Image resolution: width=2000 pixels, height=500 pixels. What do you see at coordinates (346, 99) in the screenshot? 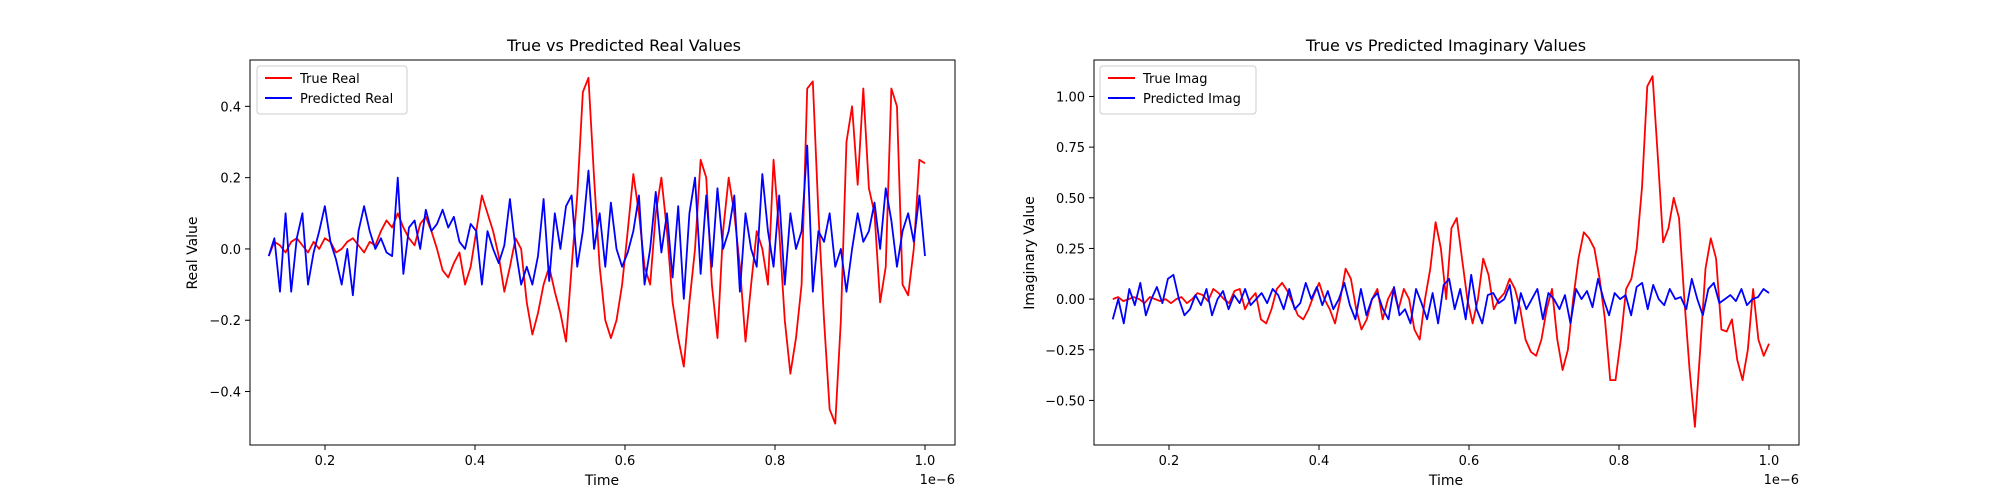
I see `legend-label-predicted: Predicted Real` at bounding box center [346, 99].